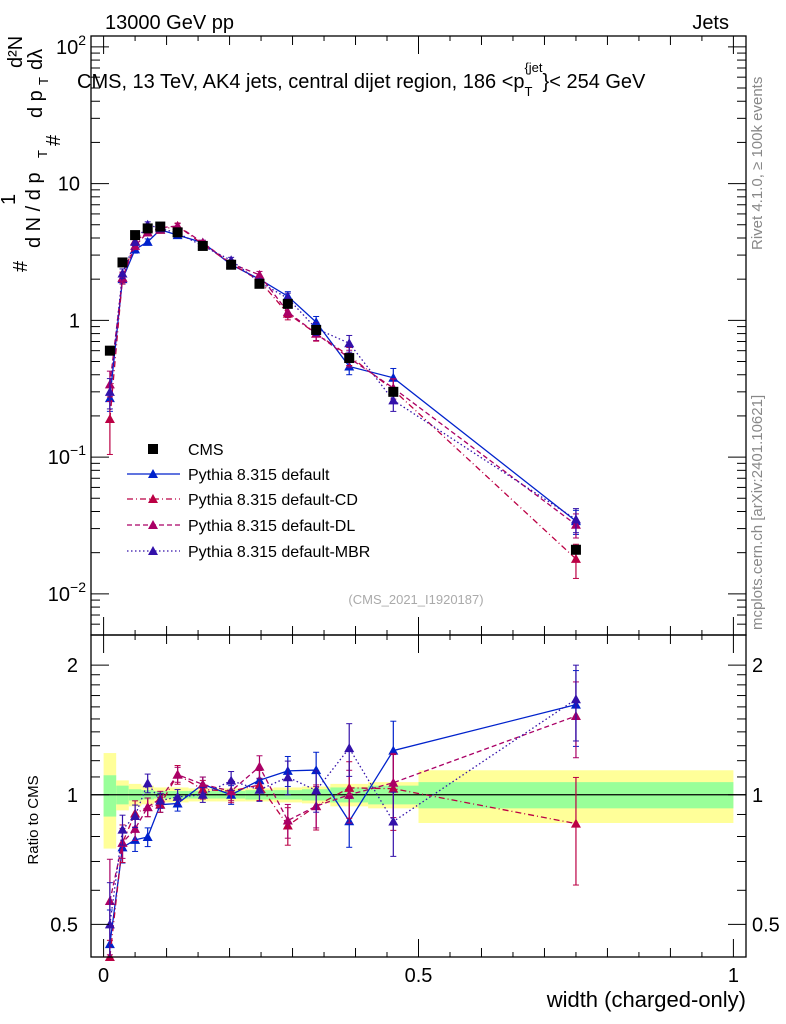  Describe the element at coordinates (16, 52) in the screenshot. I see `ylabel-d2n: d²N` at that location.